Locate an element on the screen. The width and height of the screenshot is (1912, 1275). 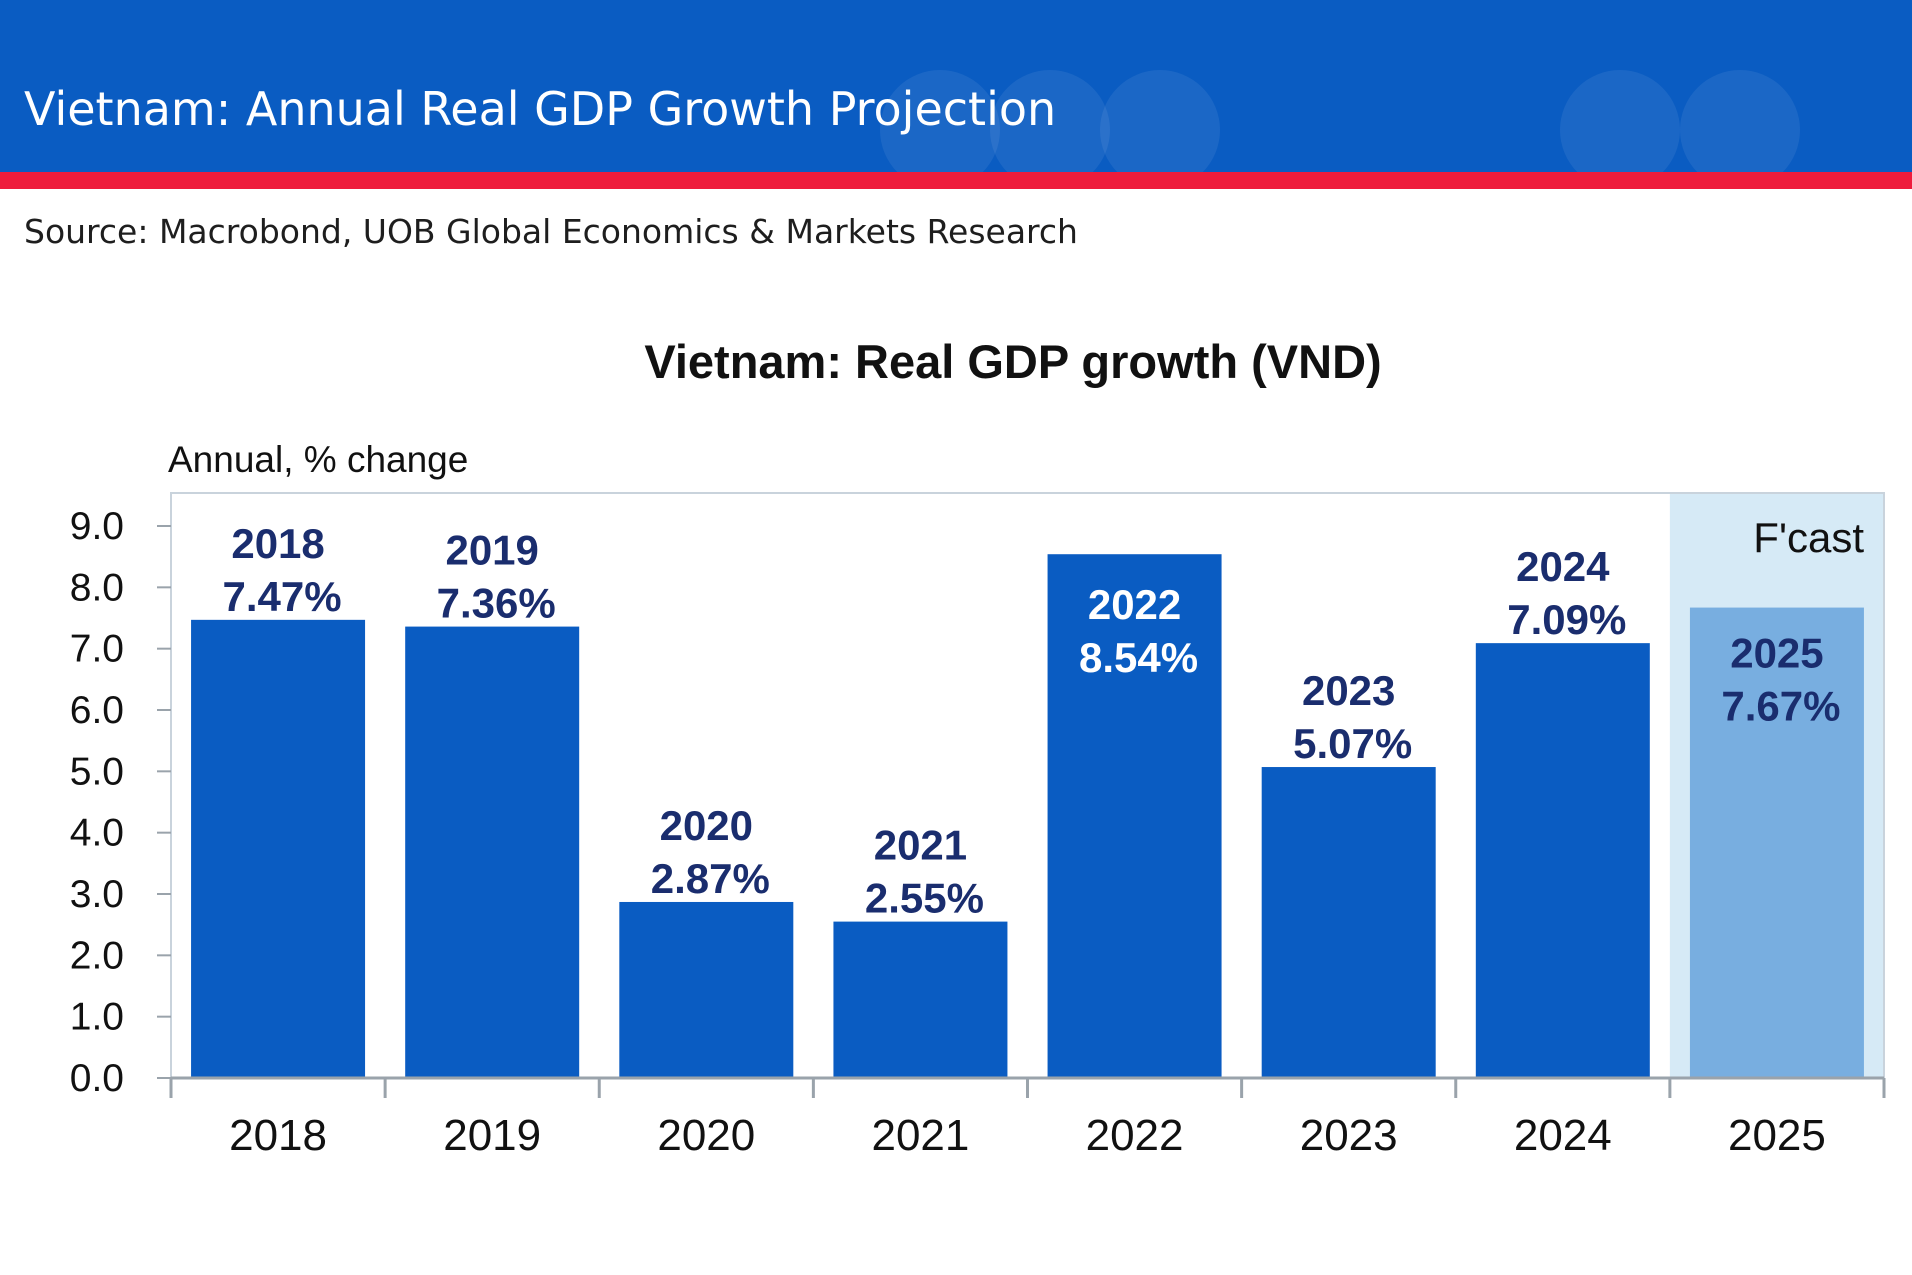
bar-2020 is located at coordinates (706, 989).